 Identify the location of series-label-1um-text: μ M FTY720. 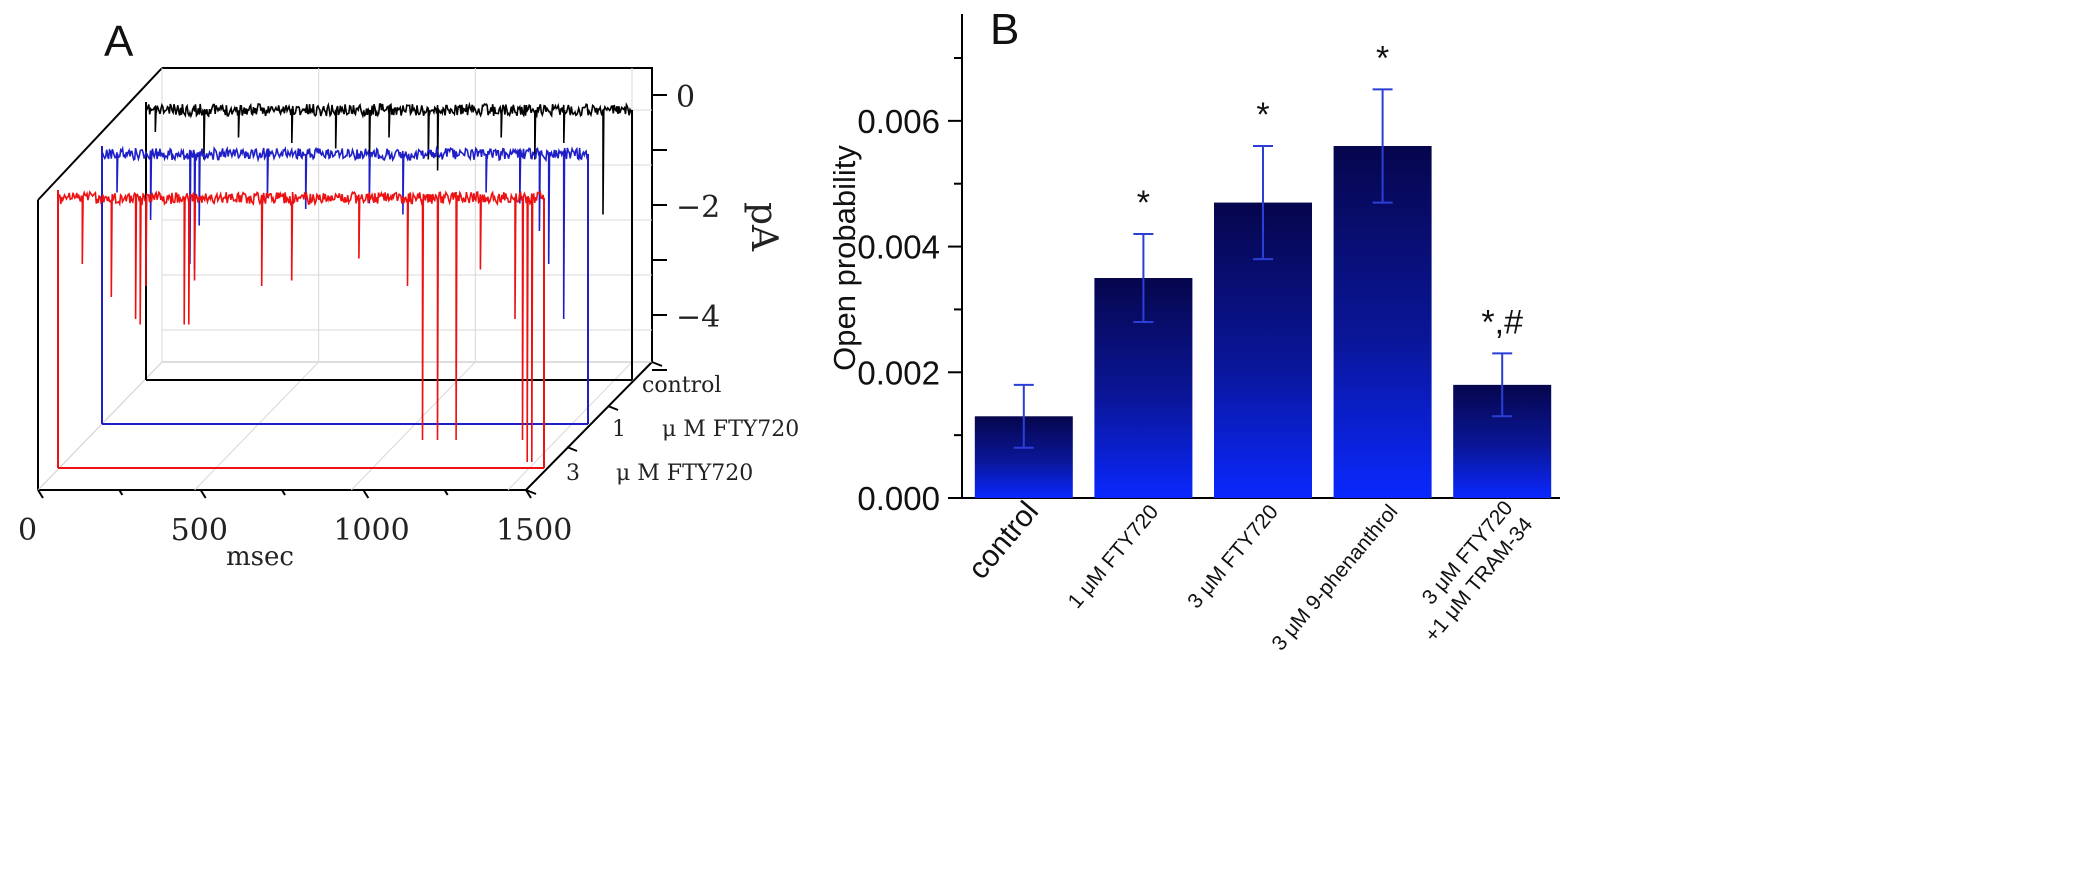
(730, 429).